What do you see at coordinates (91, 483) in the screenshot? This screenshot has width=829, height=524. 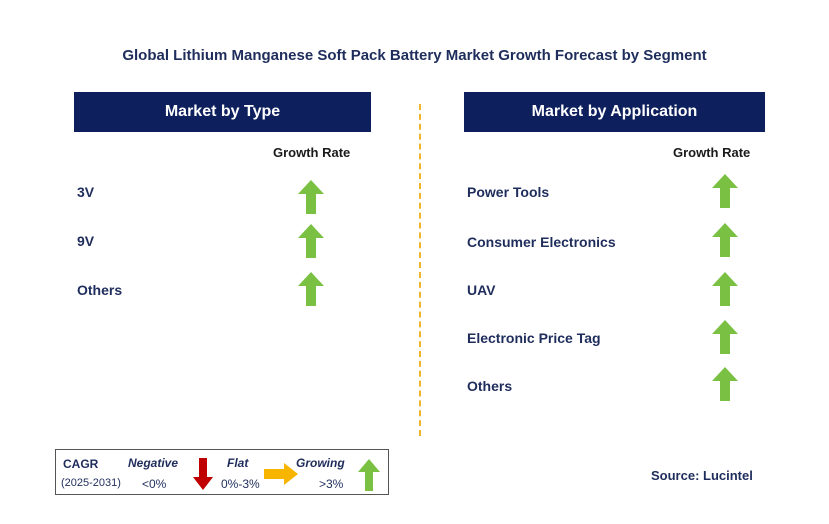 I see `legend-period: (2025-2031)` at bounding box center [91, 483].